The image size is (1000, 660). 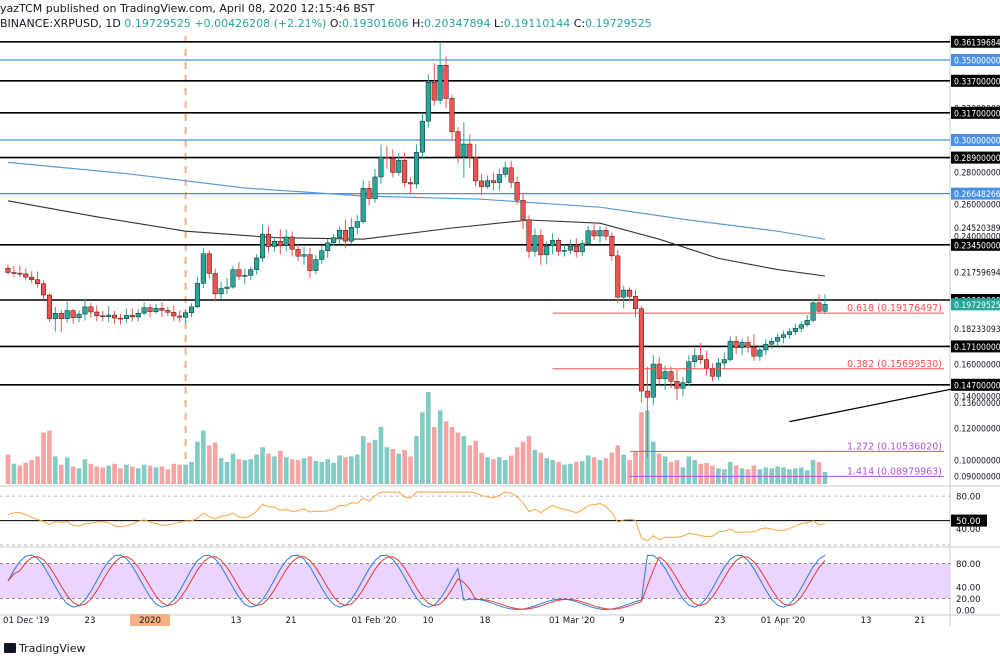 I want to click on fib-level-label: 0.618 (0.19176497), so click(x=894, y=308).